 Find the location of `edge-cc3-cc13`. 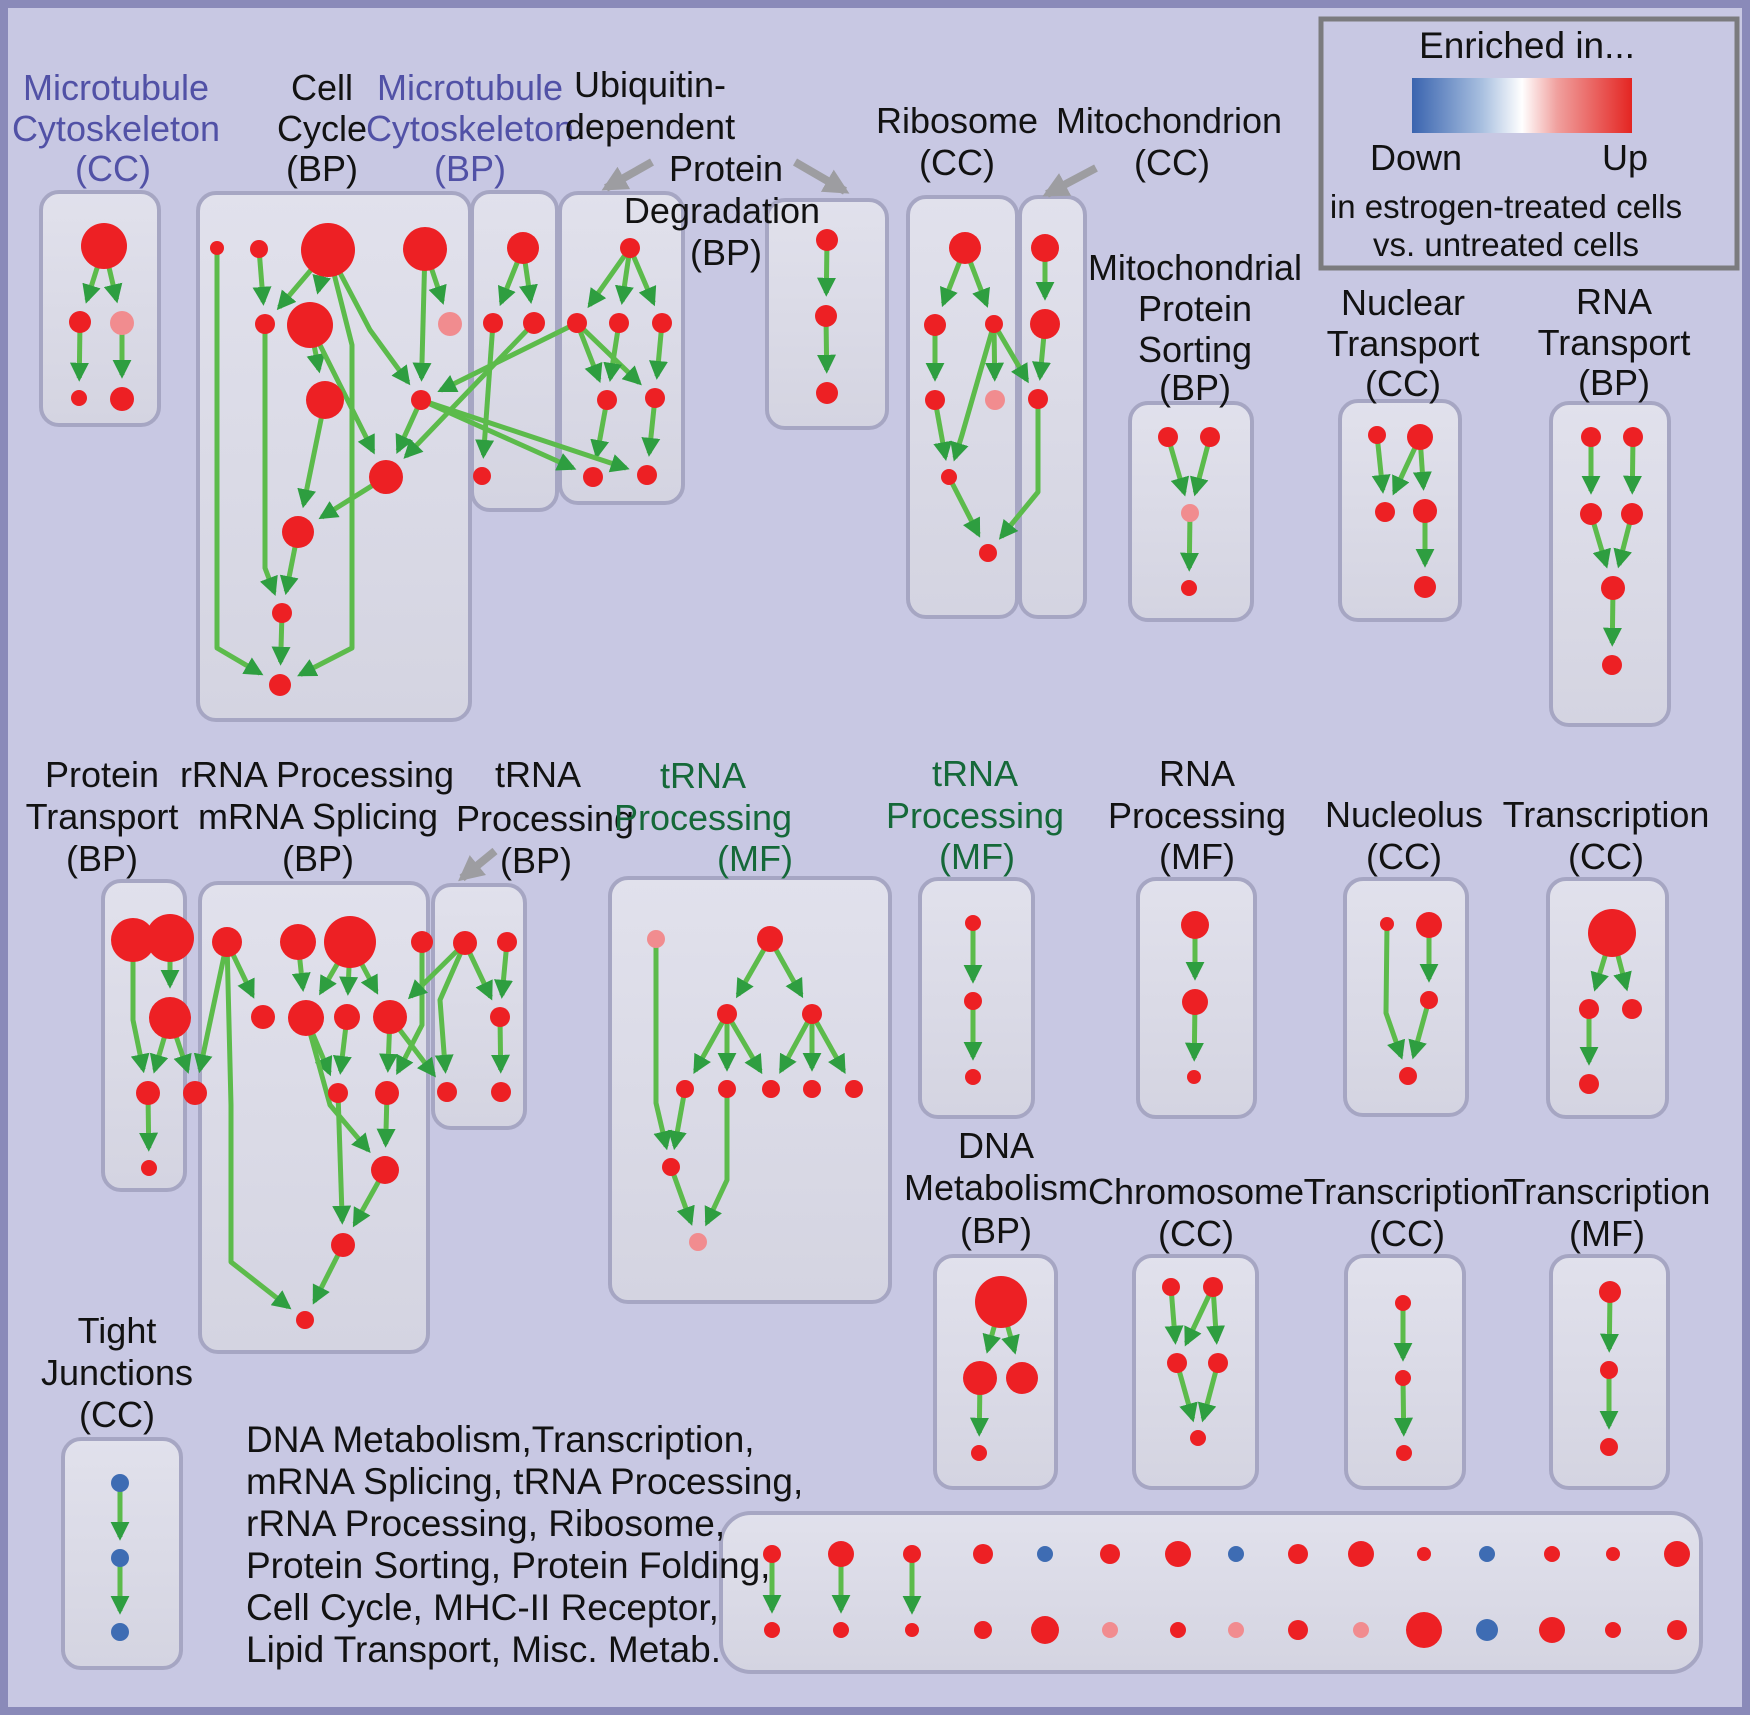

edge-cc3-cc13 is located at coordinates (326, 463).